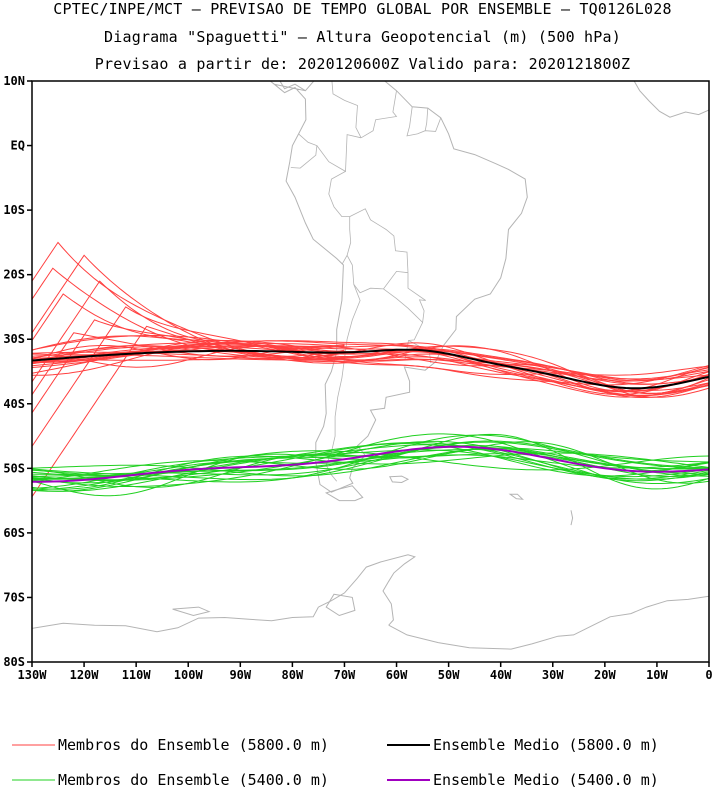 The image size is (725, 792). What do you see at coordinates (193, 745) in the screenshot?
I see `legend-label-members-5800: Membros do Ensemble (5800.0 m)` at bounding box center [193, 745].